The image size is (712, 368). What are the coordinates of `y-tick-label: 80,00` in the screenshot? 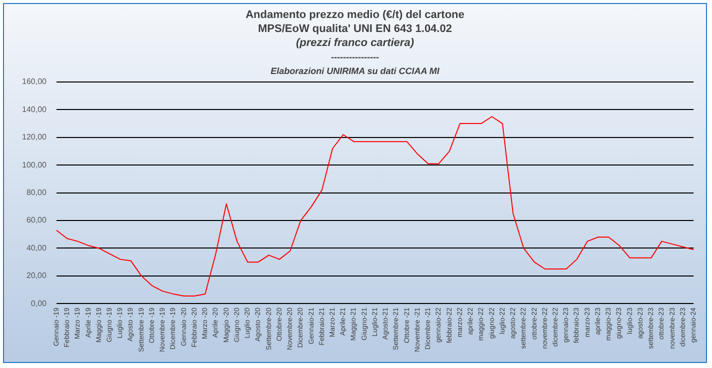 It's located at (37, 193).